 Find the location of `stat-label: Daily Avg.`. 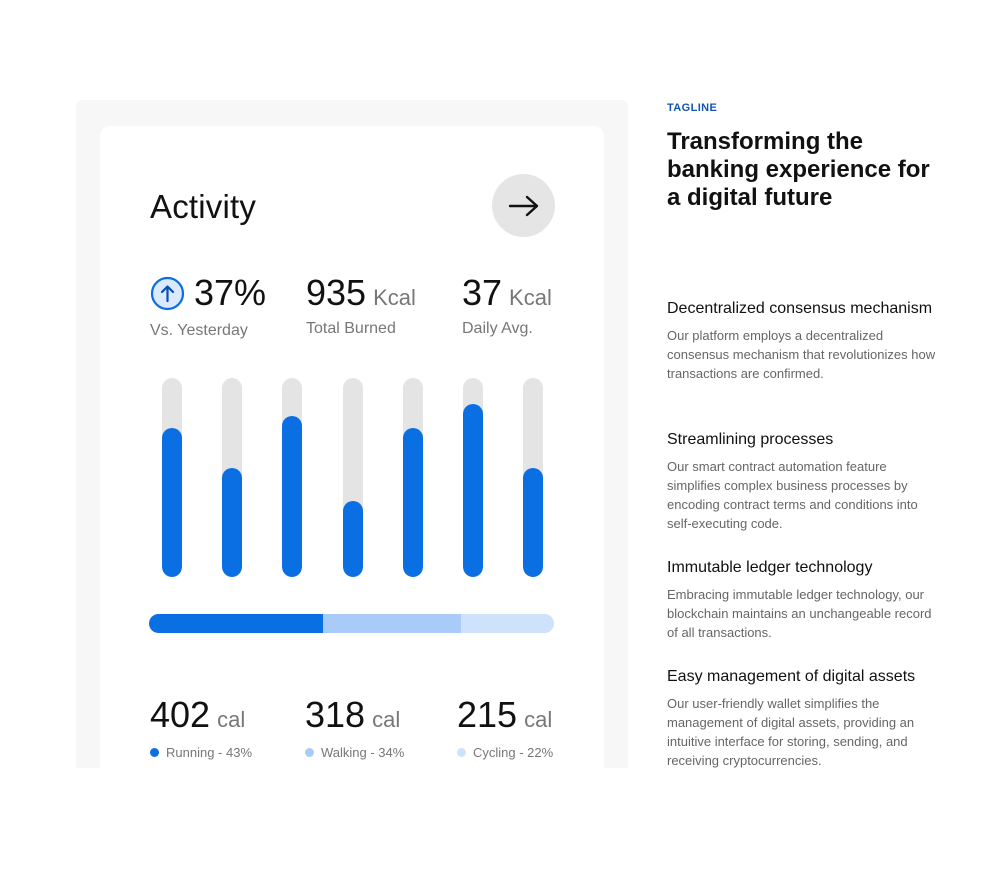

stat-label: Daily Avg. is located at coordinates (497, 328).